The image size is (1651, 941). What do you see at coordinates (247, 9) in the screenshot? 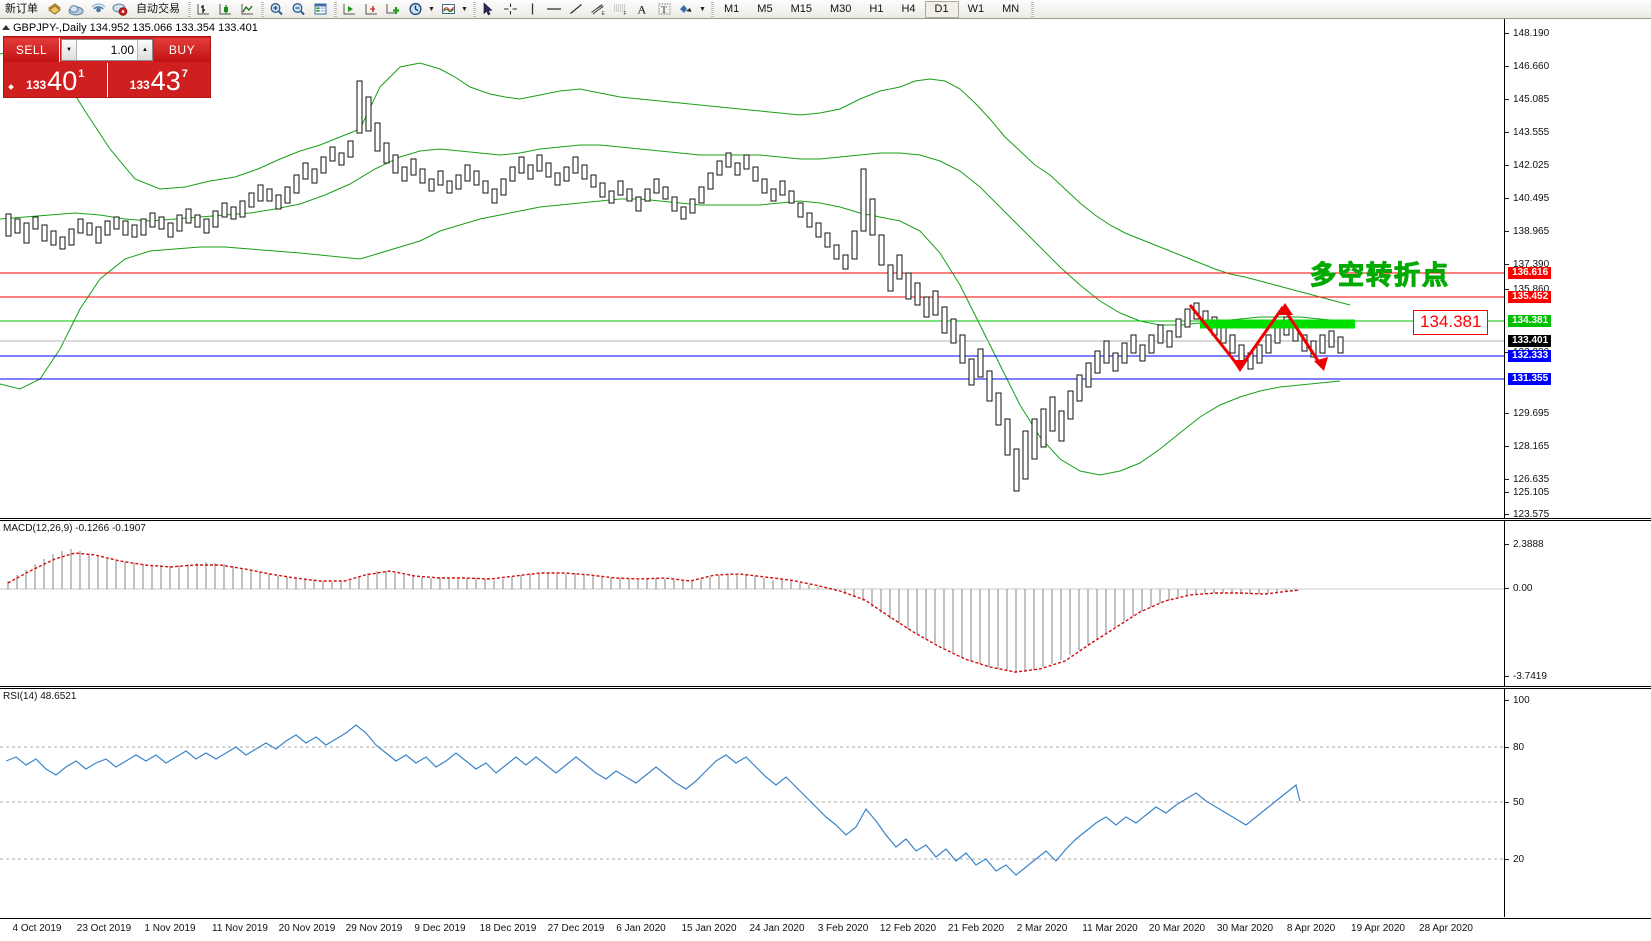
I see `line-chart-icon` at bounding box center [247, 9].